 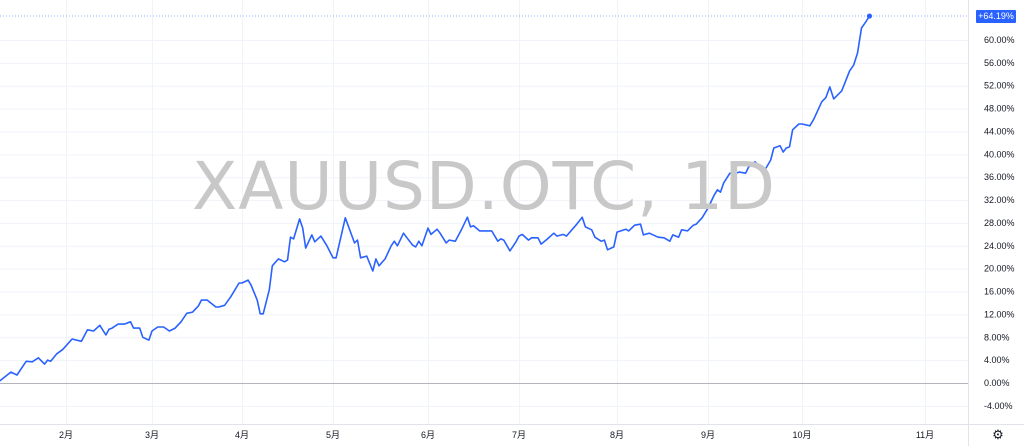 What do you see at coordinates (333, 435) in the screenshot?
I see `x-tick-label: 5月` at bounding box center [333, 435].